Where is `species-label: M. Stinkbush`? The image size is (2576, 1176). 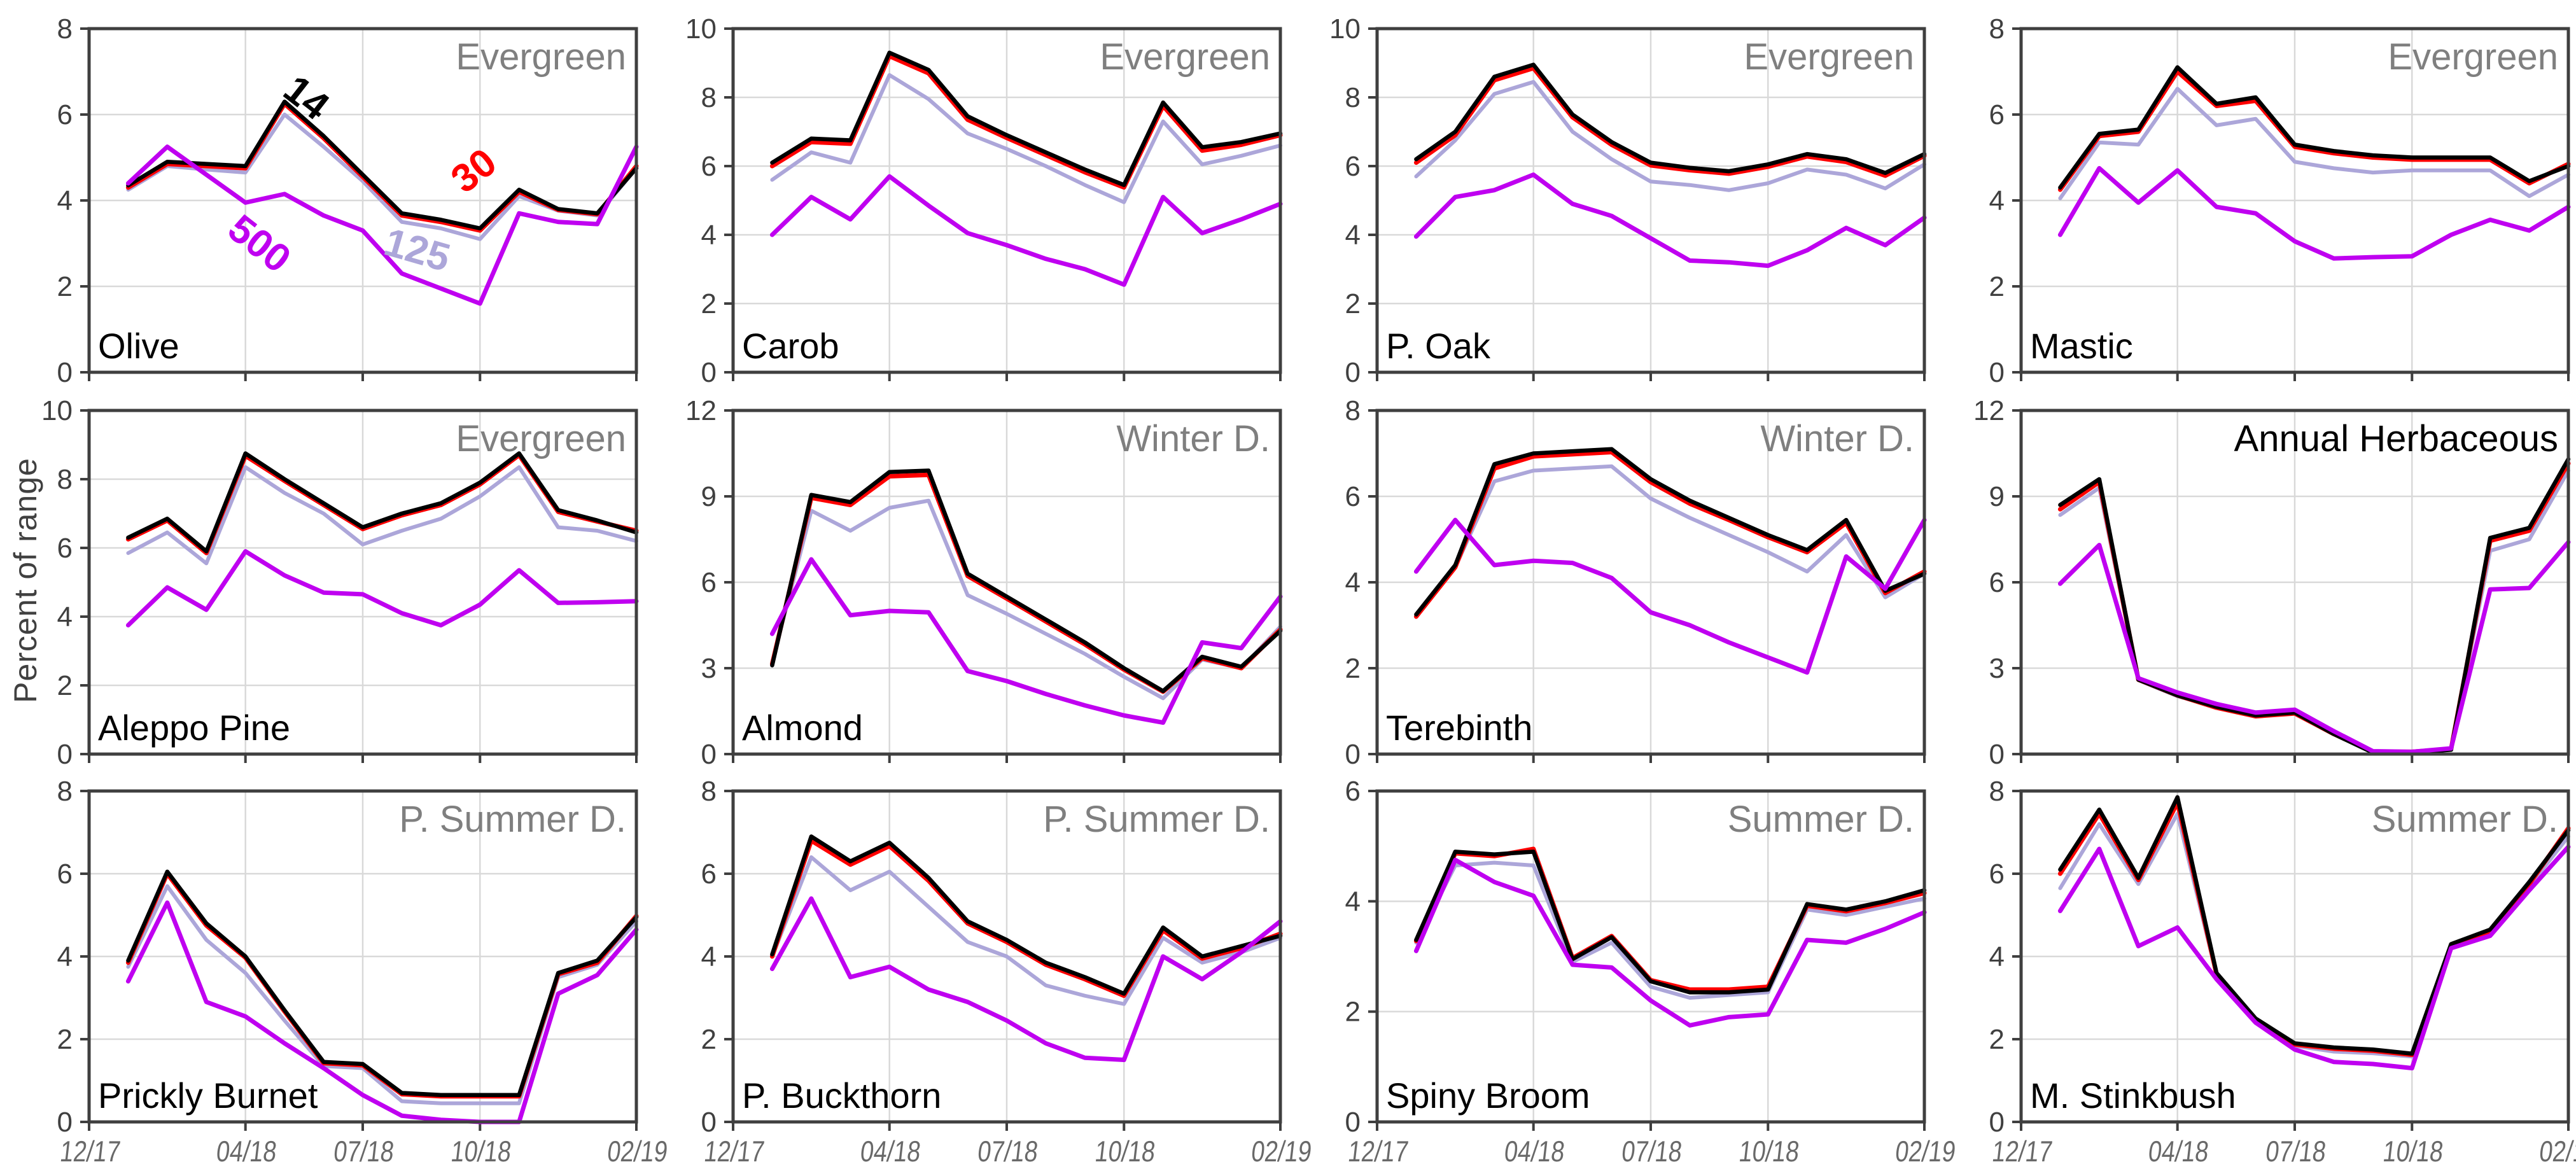 species-label: M. Stinkbush is located at coordinates (2133, 1095).